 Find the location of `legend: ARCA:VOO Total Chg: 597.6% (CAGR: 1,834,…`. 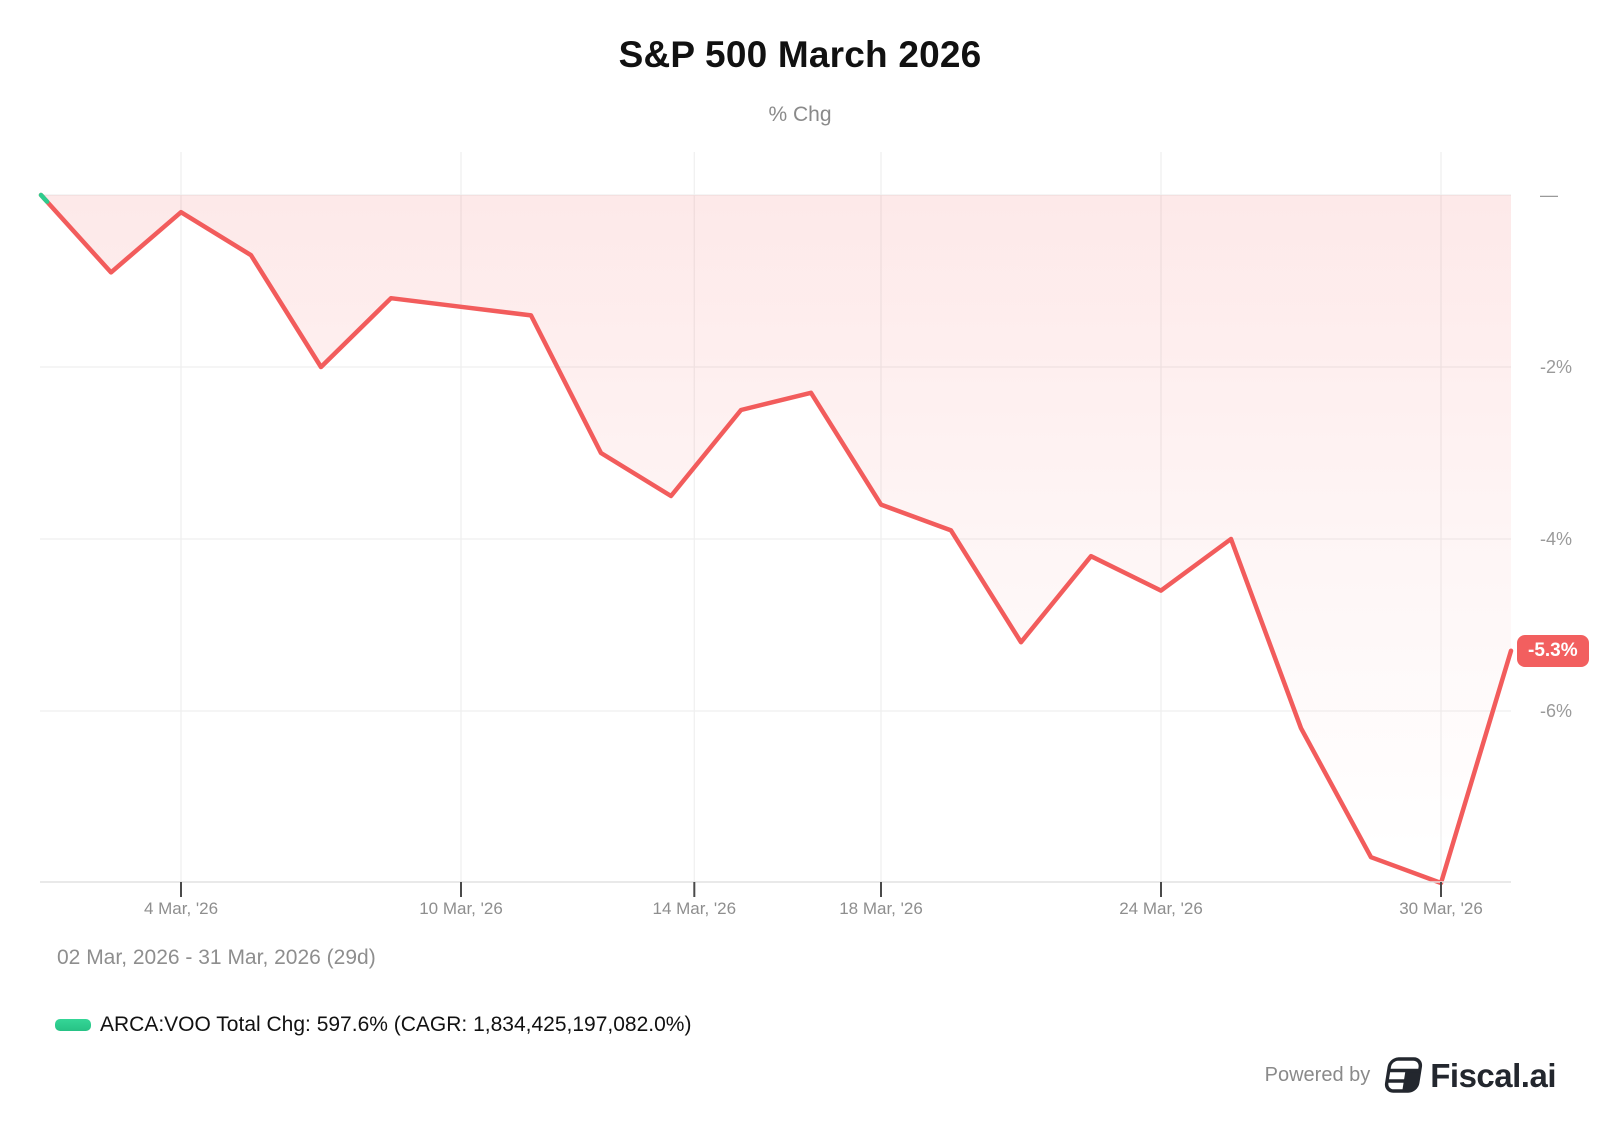

legend: ARCA:VOO Total Chg: 597.6% (CAGR: 1,834,… is located at coordinates (373, 1025).